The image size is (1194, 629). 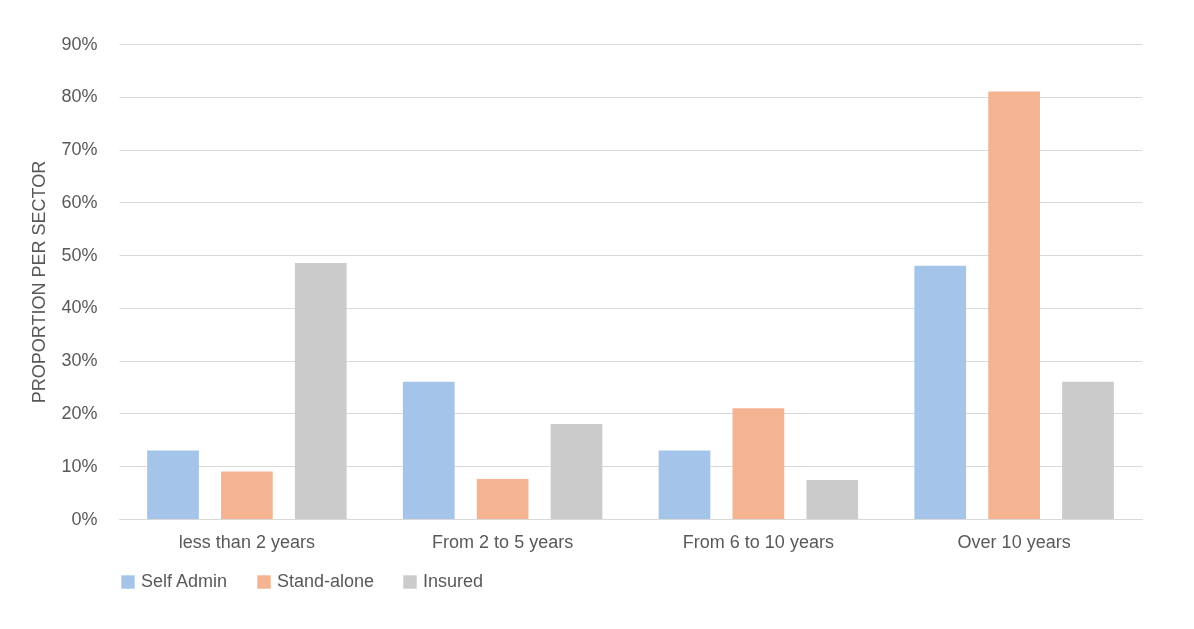 I want to click on y-tick-label: 20%, so click(x=79, y=412).